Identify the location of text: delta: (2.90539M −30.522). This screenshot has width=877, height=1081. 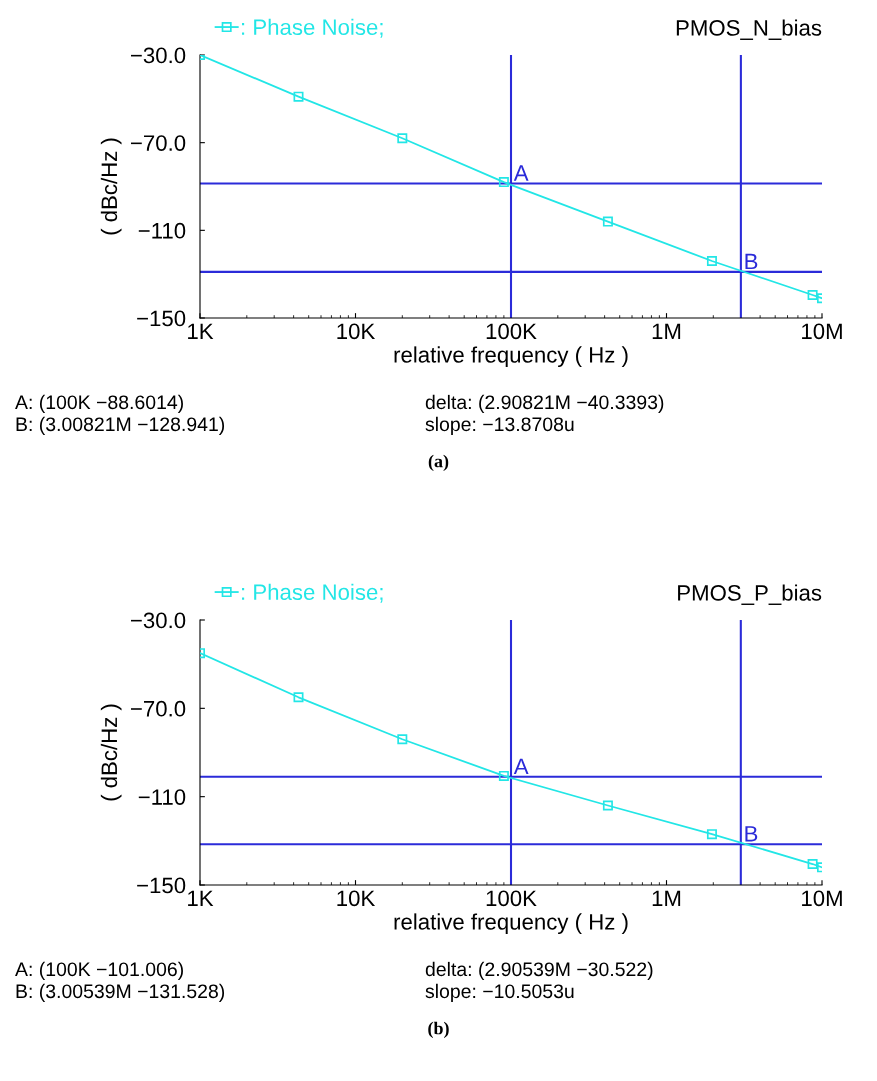
(539, 970).